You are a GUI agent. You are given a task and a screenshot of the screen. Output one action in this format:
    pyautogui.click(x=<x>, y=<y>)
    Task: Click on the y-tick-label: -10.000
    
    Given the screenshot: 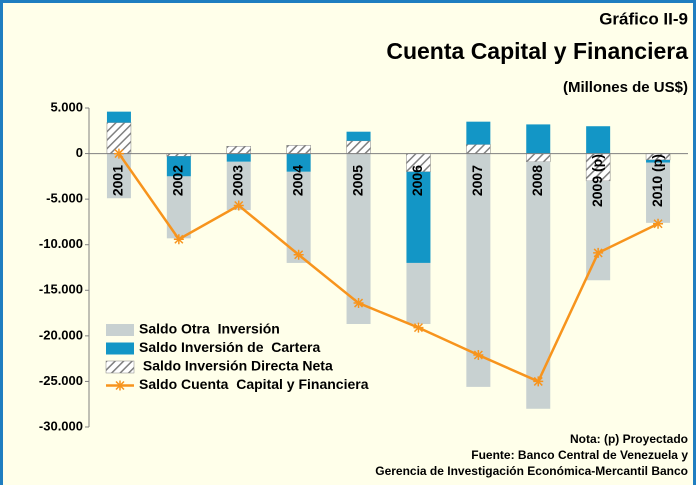 What is the action you would take?
    pyautogui.click(x=61, y=243)
    